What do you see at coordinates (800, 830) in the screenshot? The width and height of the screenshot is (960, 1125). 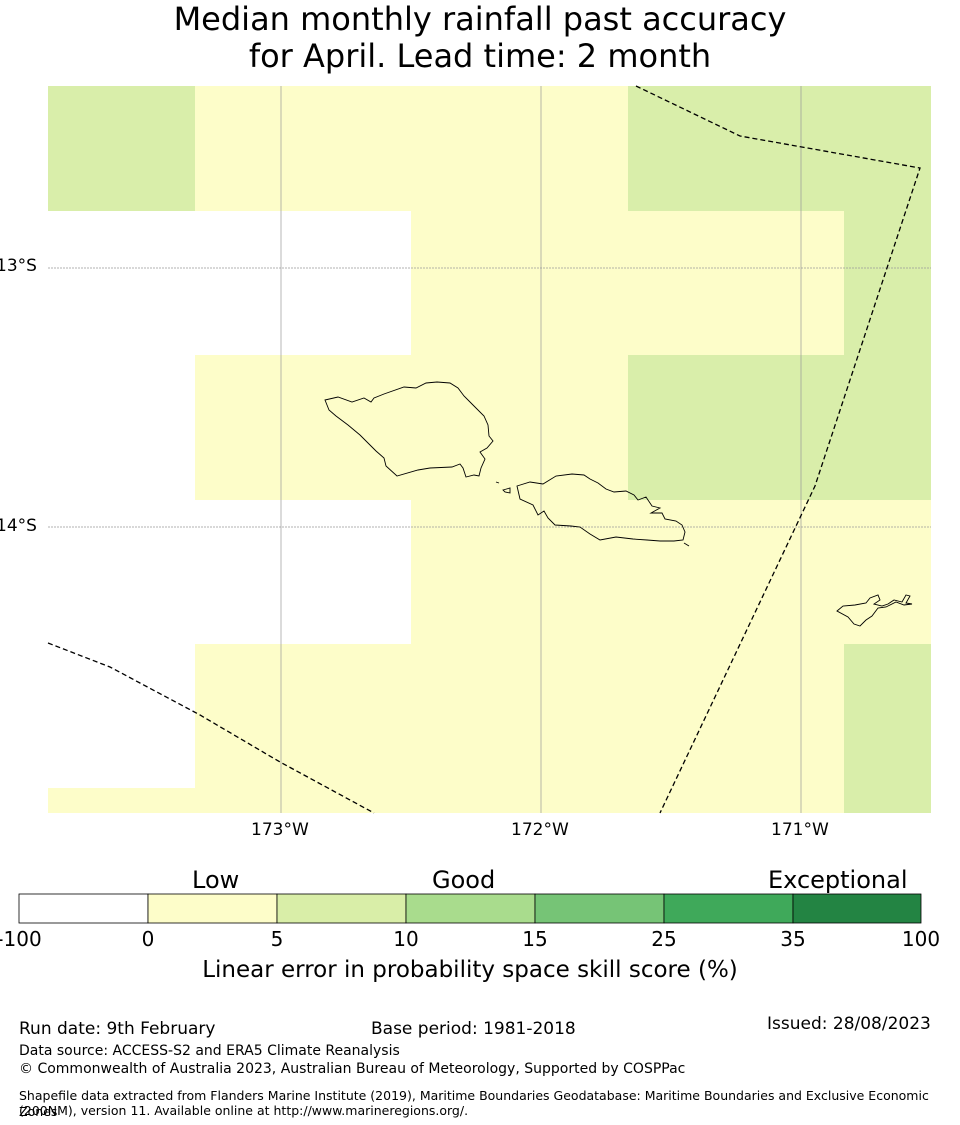 I see `longitude-label-171w: 171°W` at bounding box center [800, 830].